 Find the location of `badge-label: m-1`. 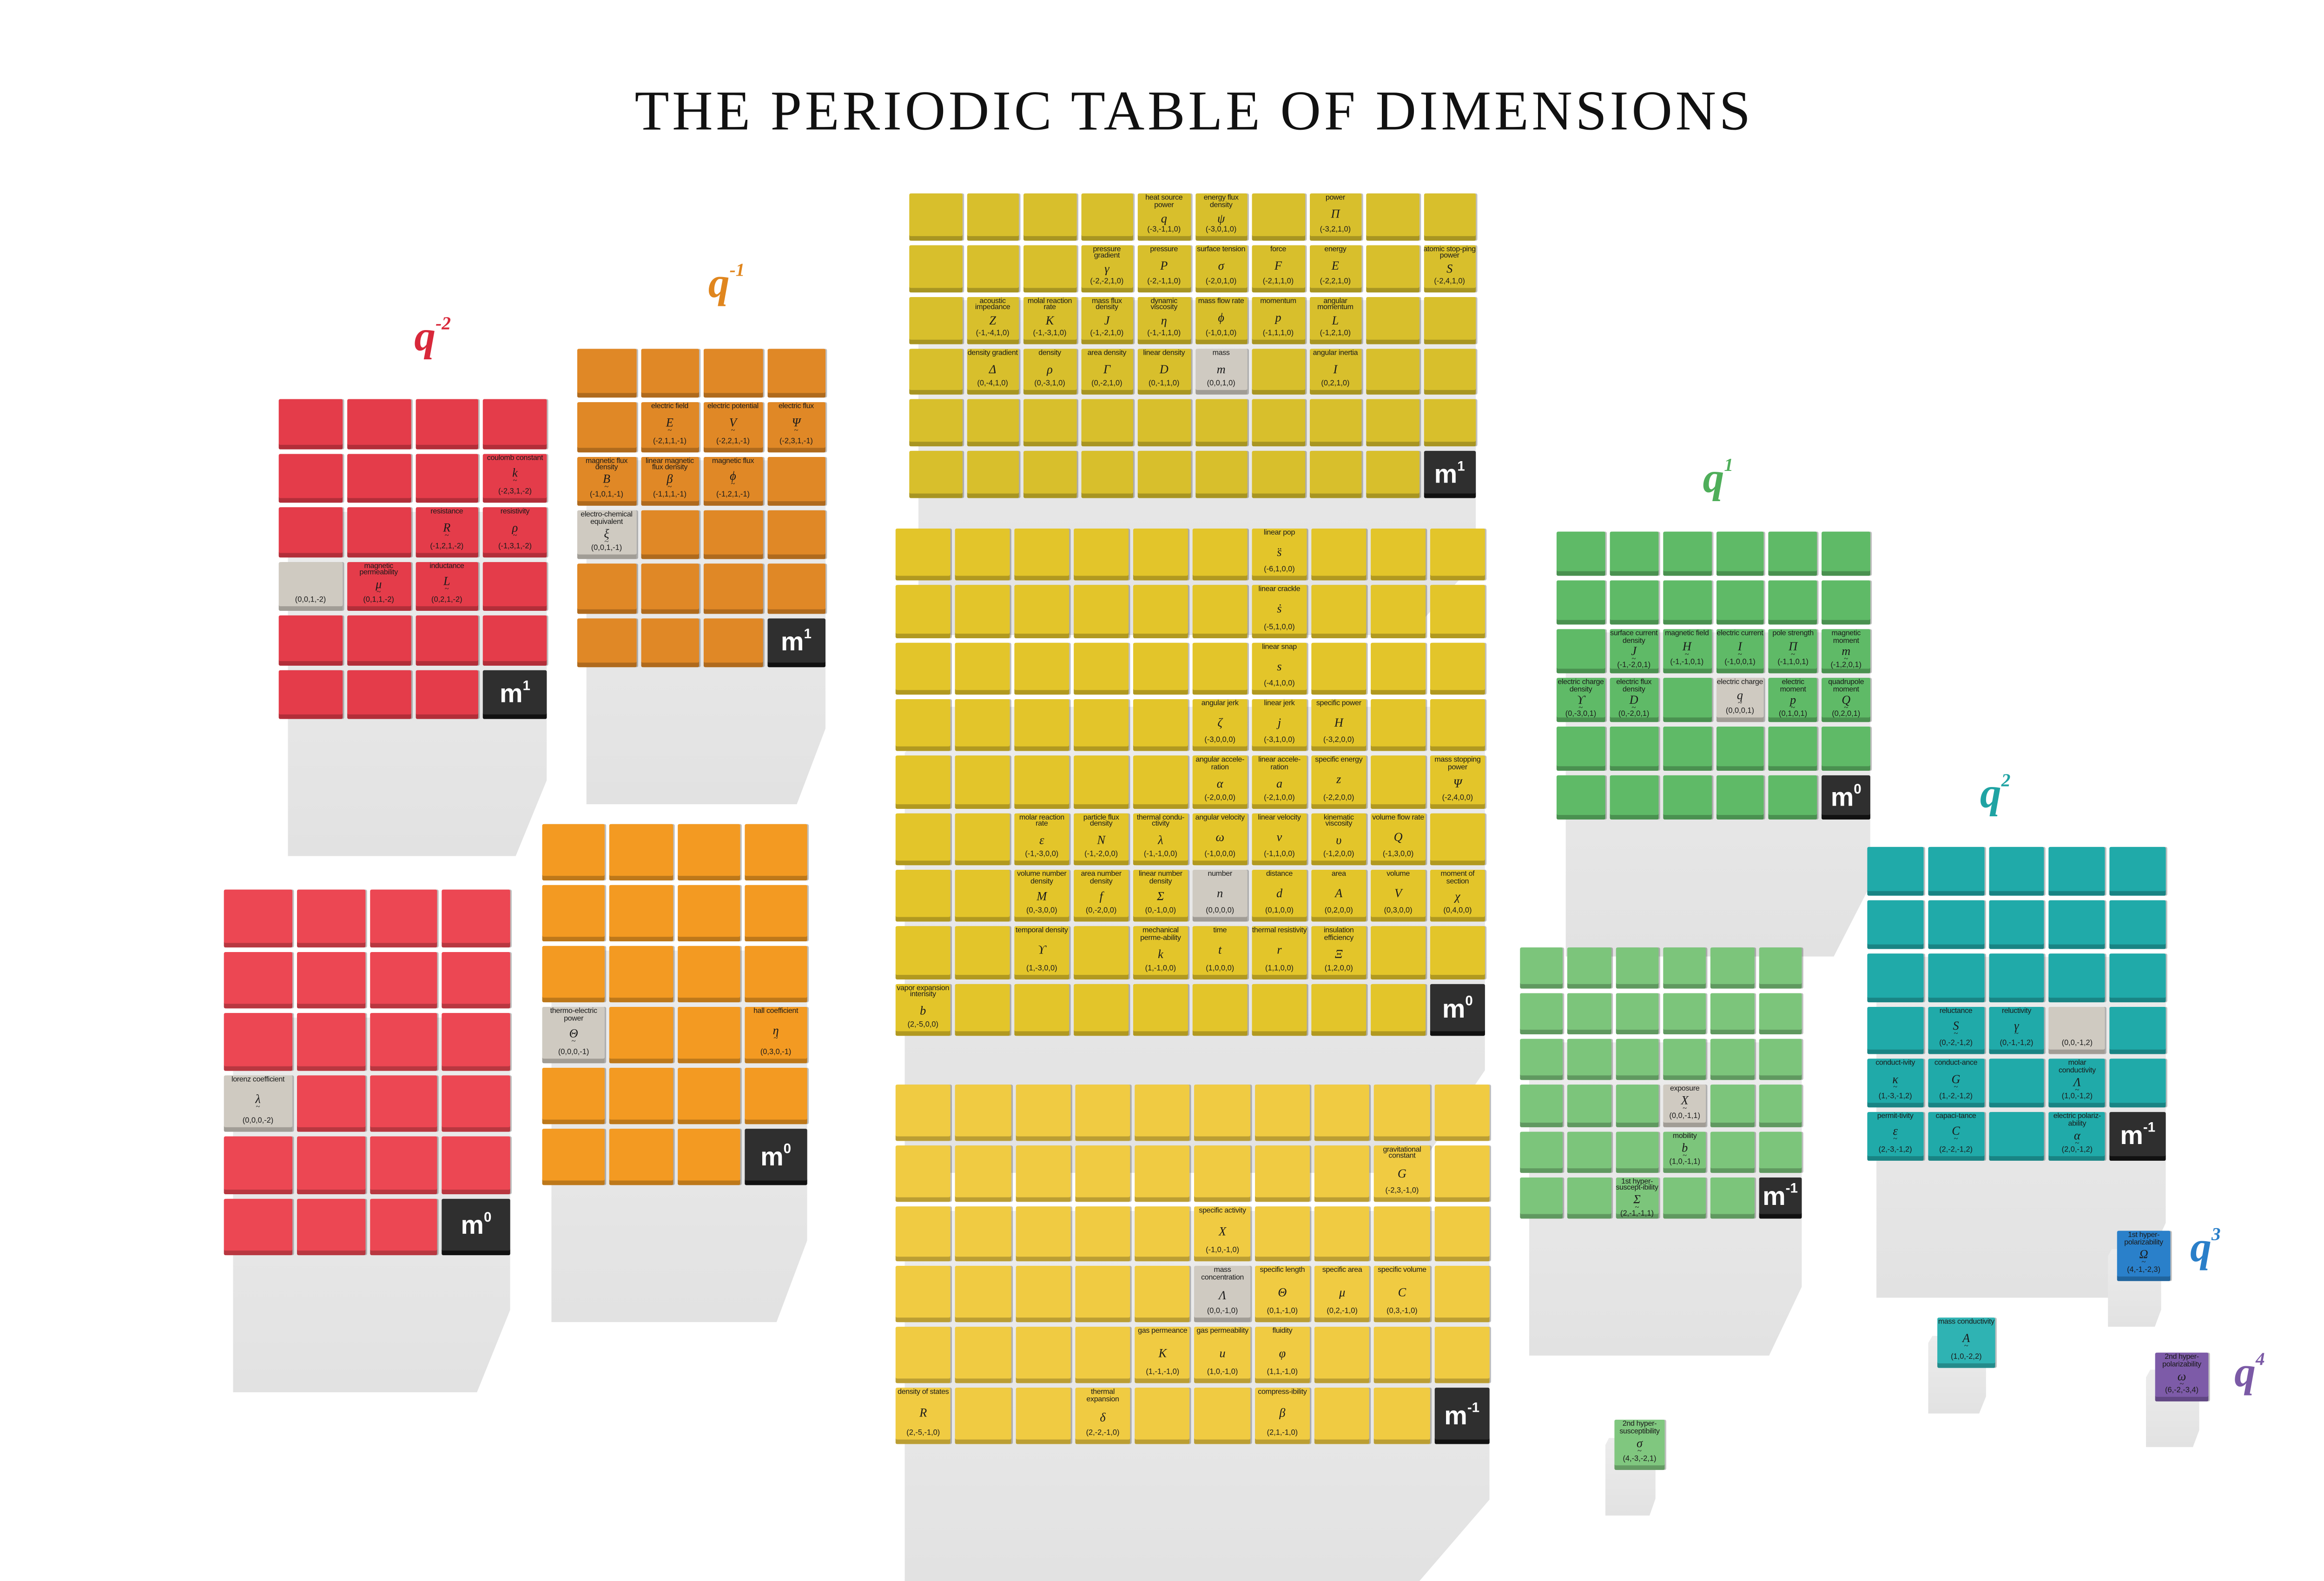

badge-label: m-1 is located at coordinates (1462, 1414).